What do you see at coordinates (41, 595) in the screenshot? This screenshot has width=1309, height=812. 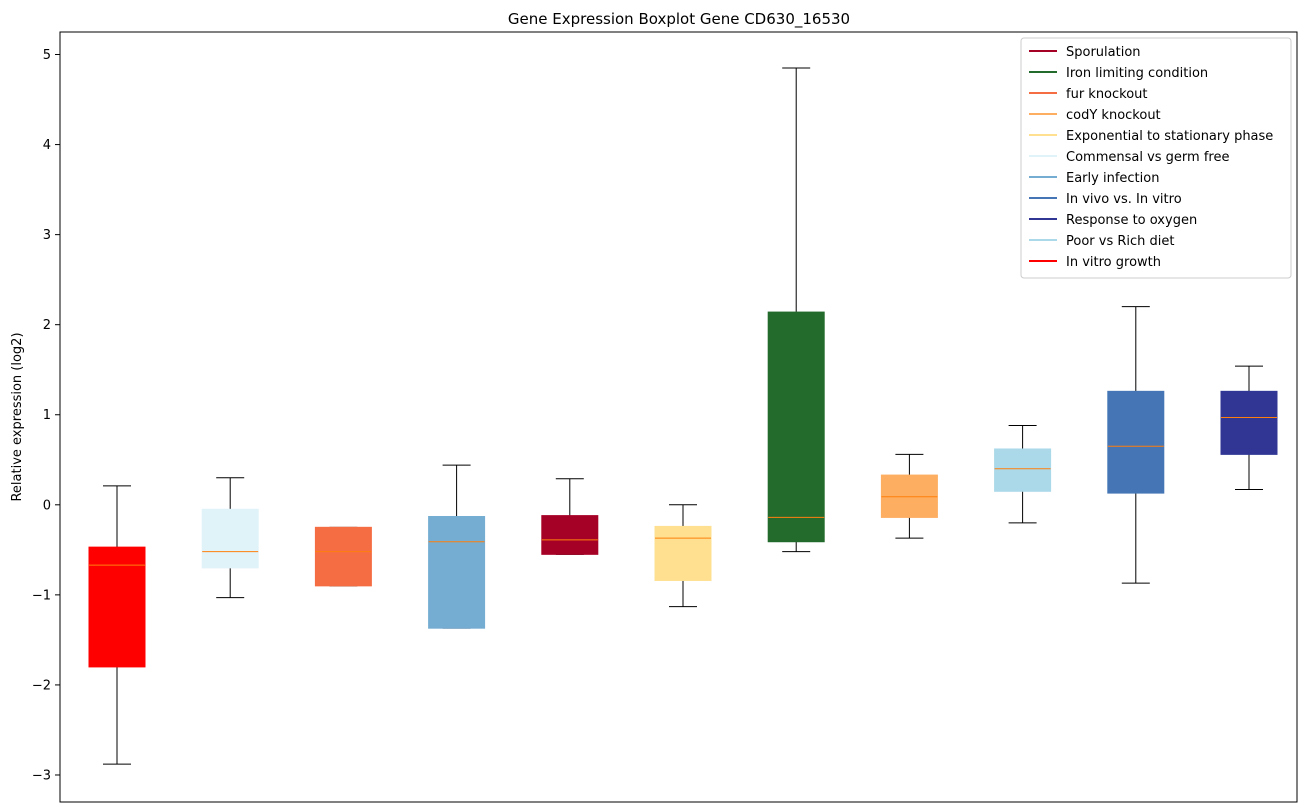 I see `y-tick-label: −1` at bounding box center [41, 595].